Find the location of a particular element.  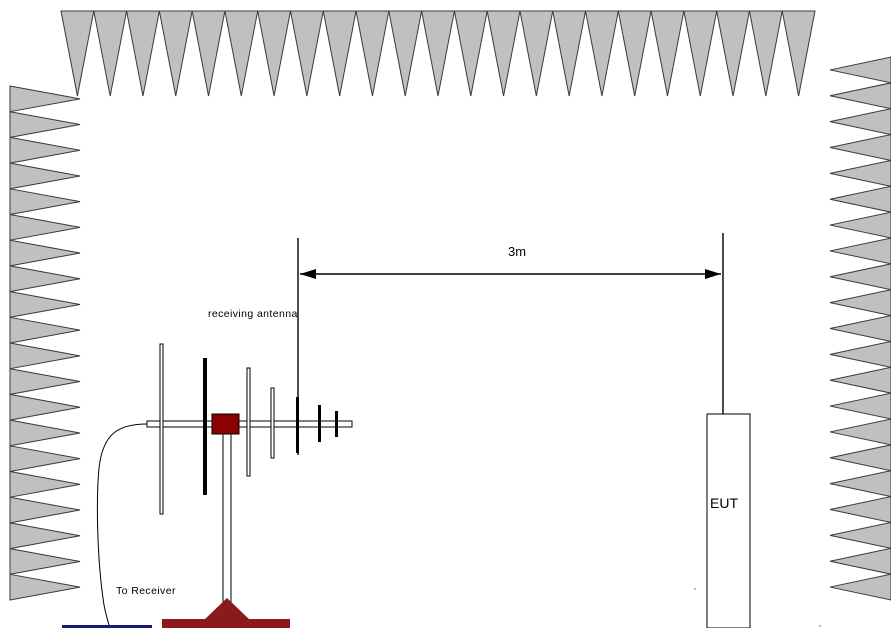

mast-base-foot is located at coordinates (227, 609).